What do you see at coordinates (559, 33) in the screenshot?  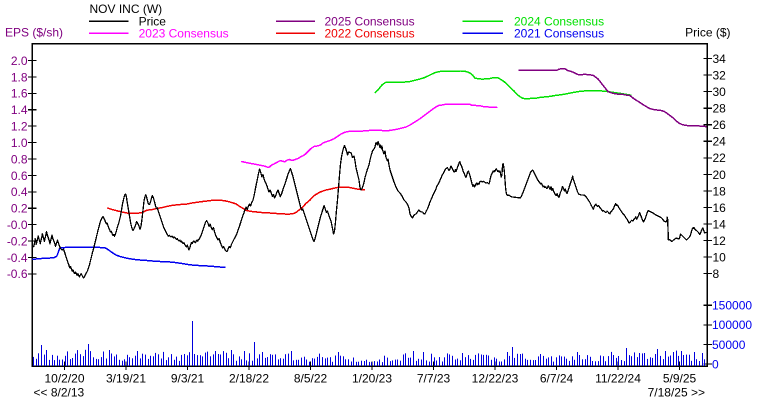 I see `svg-text: 2021 Consensus` at bounding box center [559, 33].